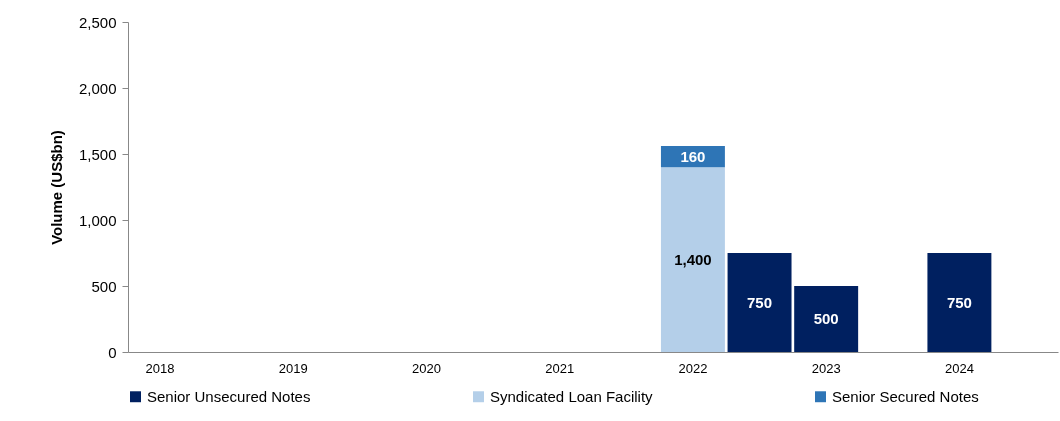  Describe the element at coordinates (97, 154) in the screenshot. I see `y-tick-label: 1,500` at that location.